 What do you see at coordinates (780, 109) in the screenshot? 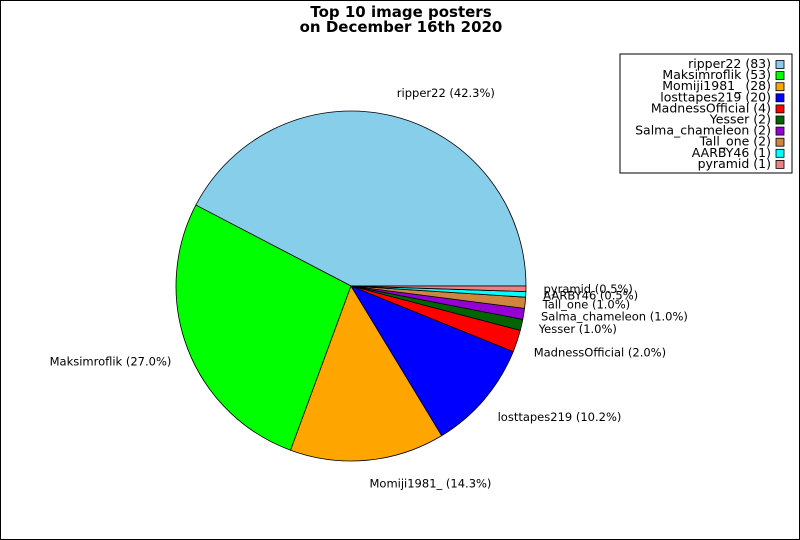
I see `legend-swatch-madnessofficial` at bounding box center [780, 109].